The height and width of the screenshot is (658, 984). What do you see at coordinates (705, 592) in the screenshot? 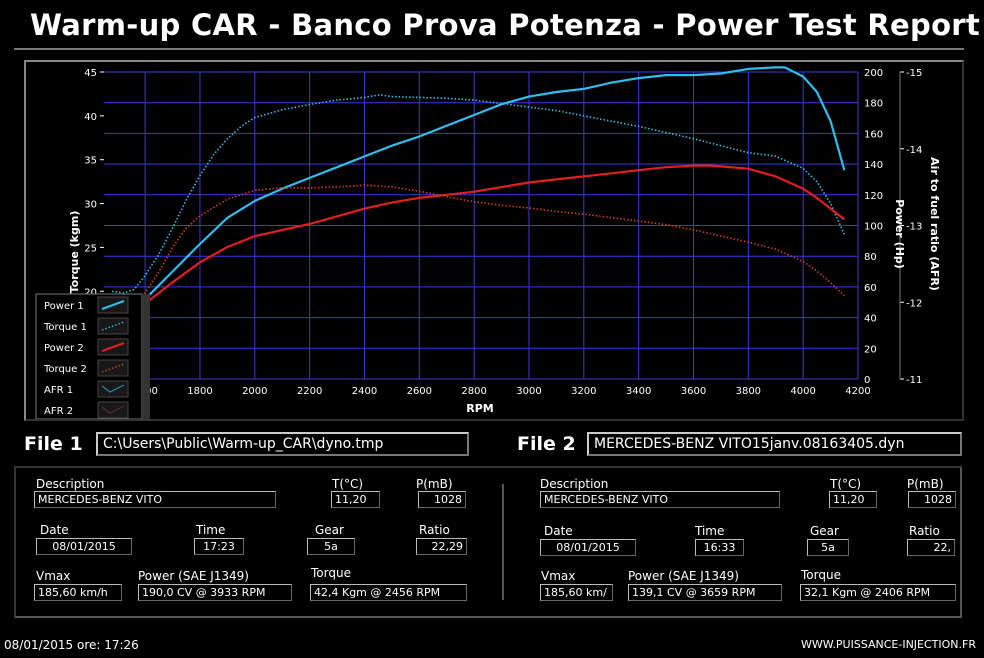
I see `power-field: 139,1 CV @ 3659 RPM` at bounding box center [705, 592].